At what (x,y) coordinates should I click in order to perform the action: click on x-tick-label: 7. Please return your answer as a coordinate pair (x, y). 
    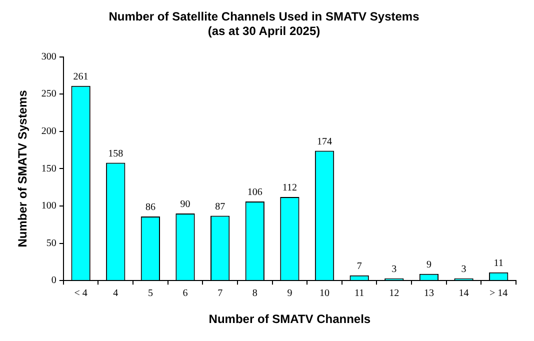
    Looking at the image, I should click on (220, 294).